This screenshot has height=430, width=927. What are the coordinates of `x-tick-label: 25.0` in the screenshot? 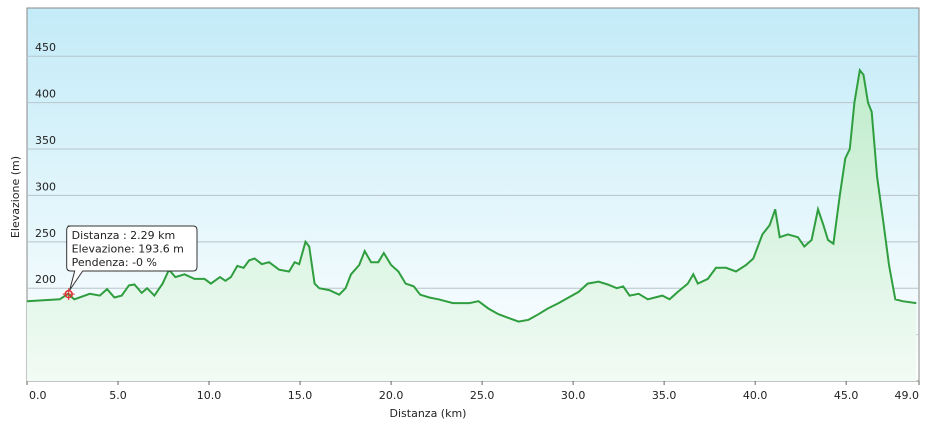 It's located at (482, 395).